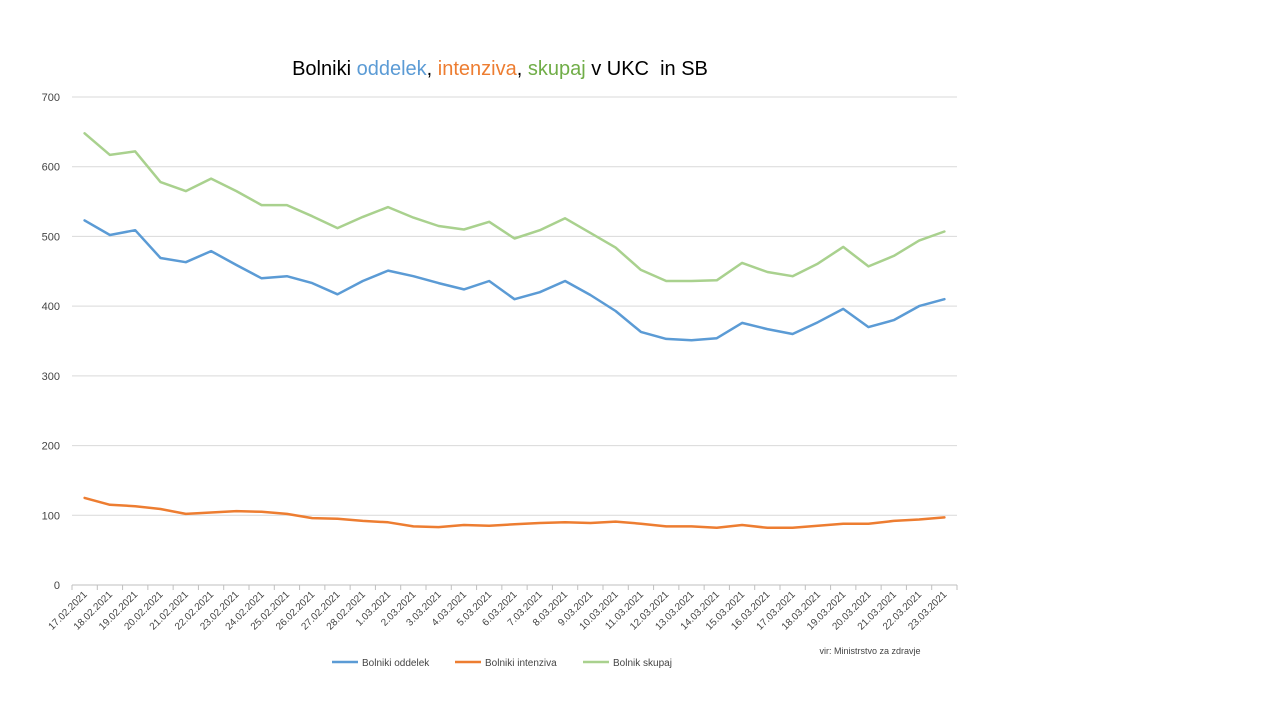 Image resolution: width=1280 pixels, height=720 pixels. I want to click on title-part: oddelek, so click(392, 69).